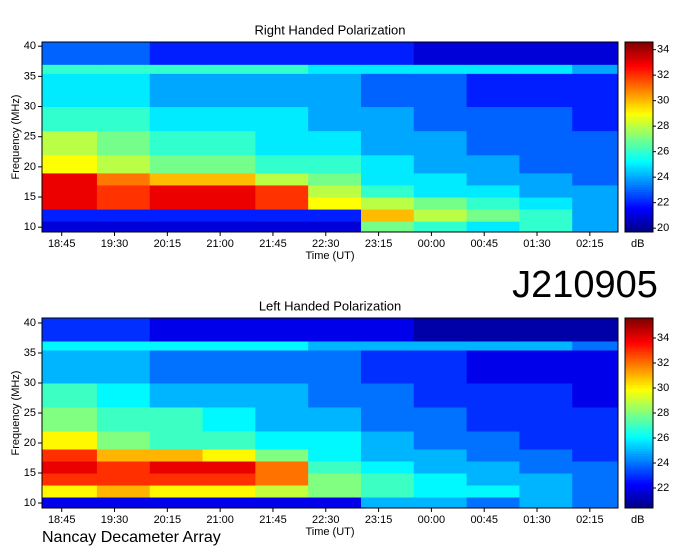  Describe the element at coordinates (637, 520) in the screenshot. I see `colorbar-label: dB` at that location.